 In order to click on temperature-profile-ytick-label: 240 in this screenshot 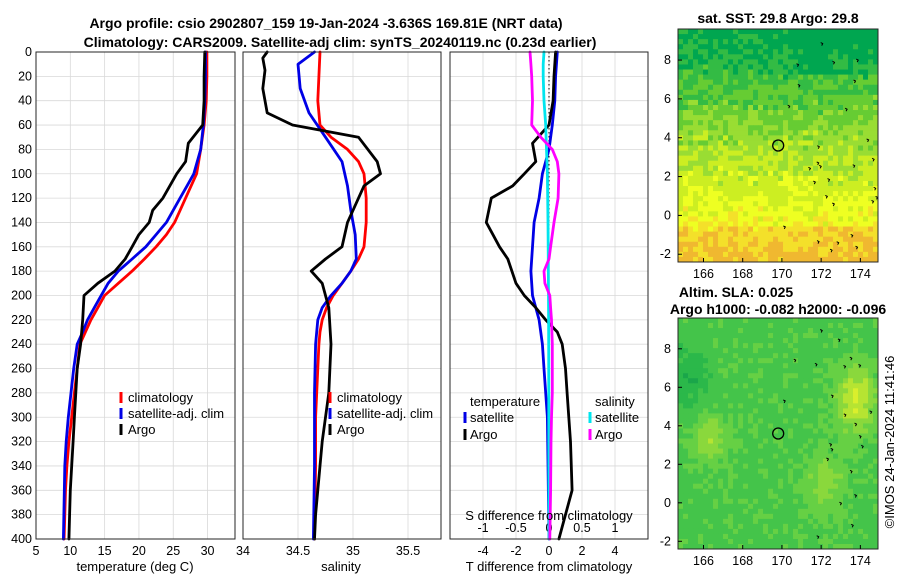, I will do `click(21, 344)`.